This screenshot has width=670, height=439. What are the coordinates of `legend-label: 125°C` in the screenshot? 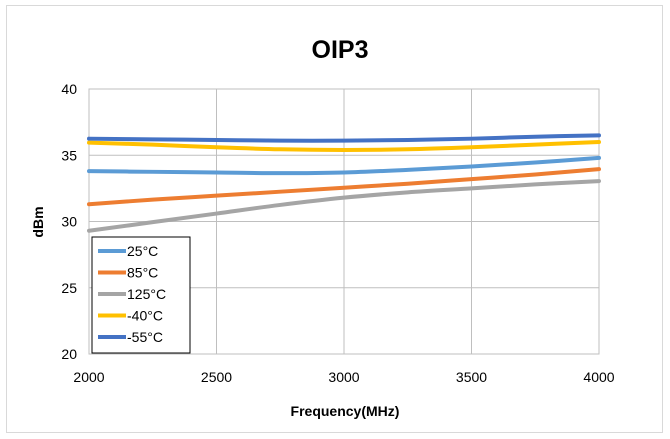 It's located at (146, 294).